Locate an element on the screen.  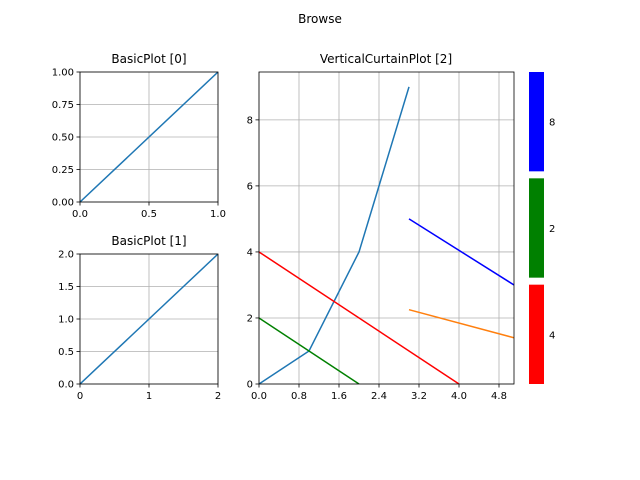
verticalcurtainplot-2-x-tick-label: 4.0 is located at coordinates (459, 396).